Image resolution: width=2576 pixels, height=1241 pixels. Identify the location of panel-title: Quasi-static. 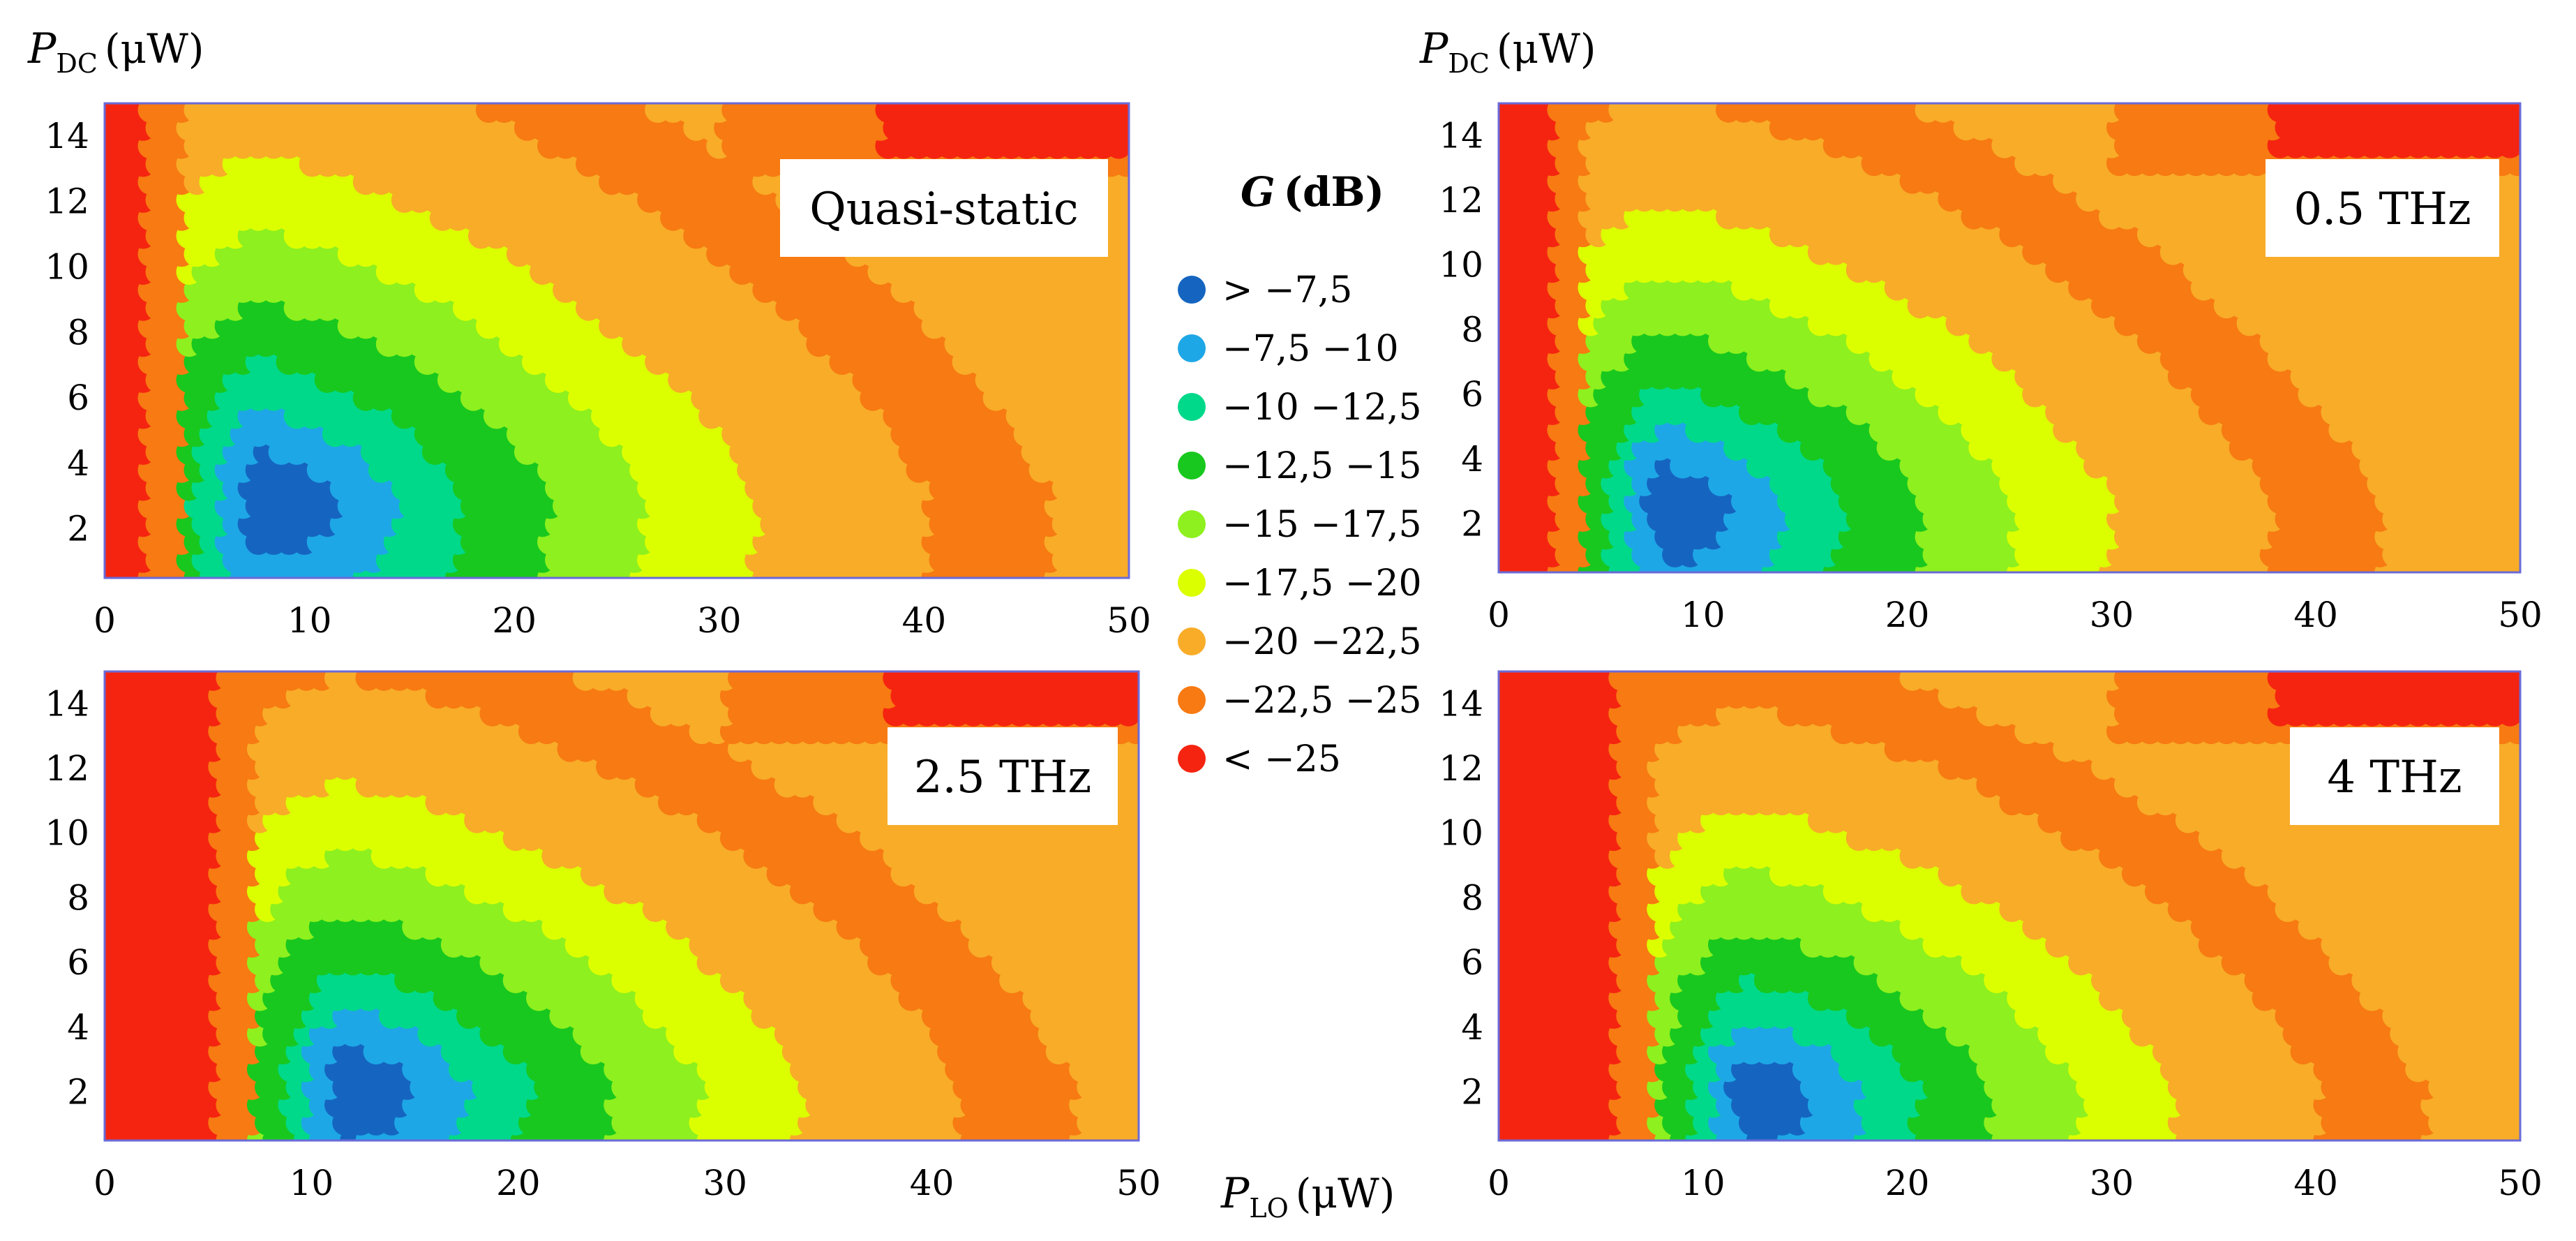
(944, 209).